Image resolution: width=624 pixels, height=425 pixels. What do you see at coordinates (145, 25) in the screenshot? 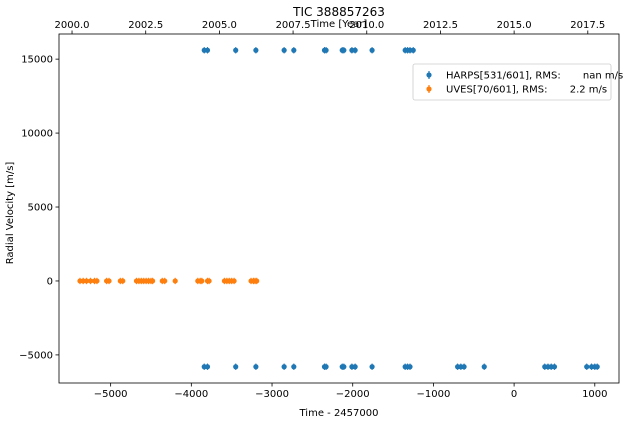
I see `top-x-tick-label: 2002.5` at bounding box center [145, 25].